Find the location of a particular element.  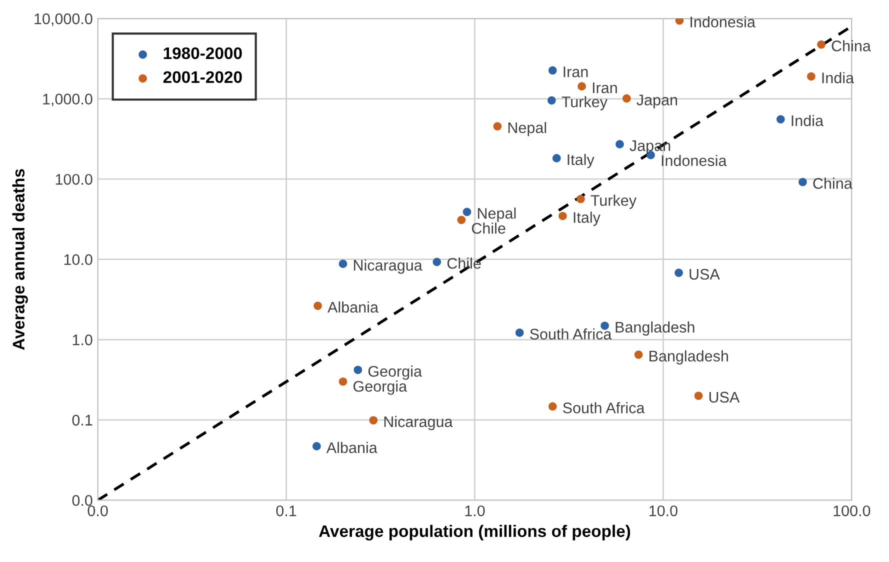

y-tick-label: 1,000.0 is located at coordinates (67, 100).